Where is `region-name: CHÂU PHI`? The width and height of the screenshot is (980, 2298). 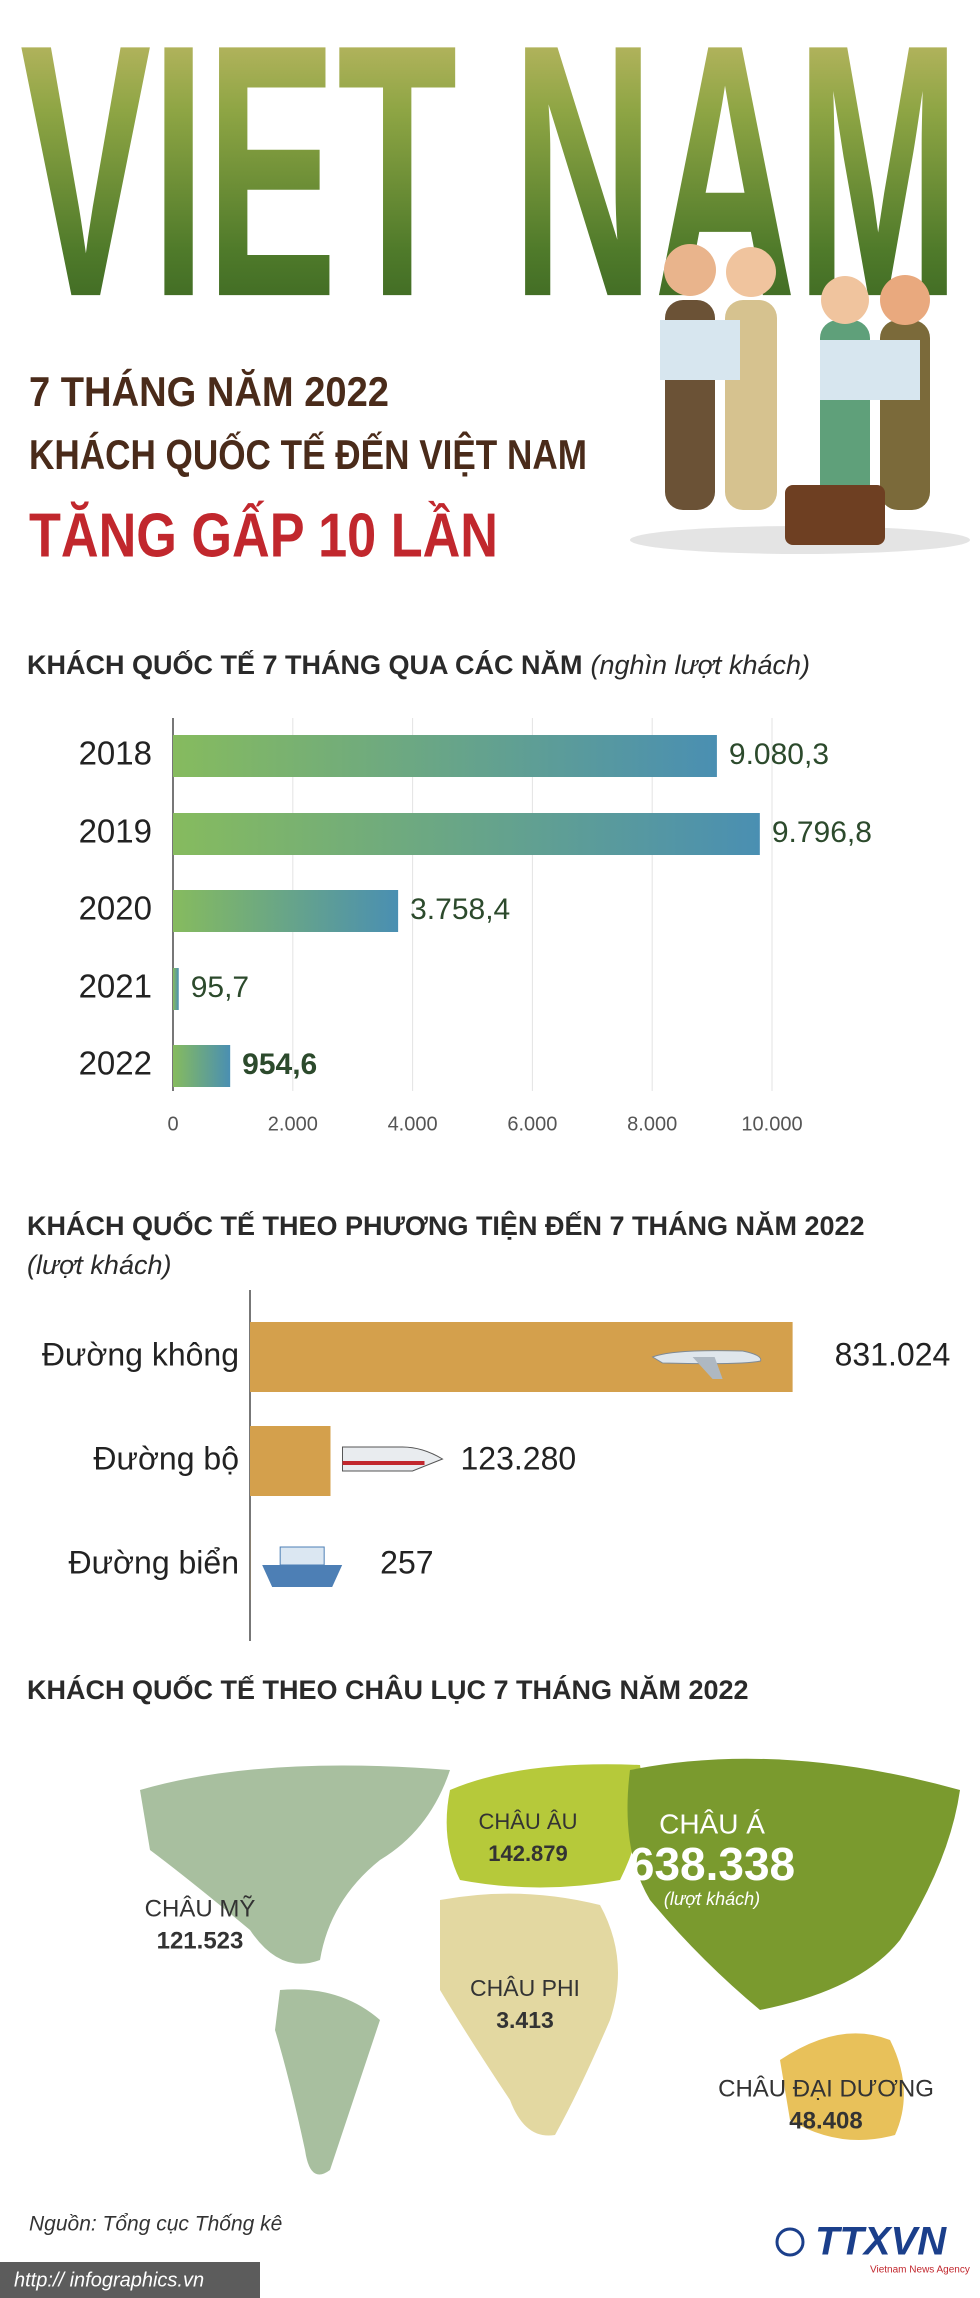 region-name: CHÂU PHI is located at coordinates (525, 1988).